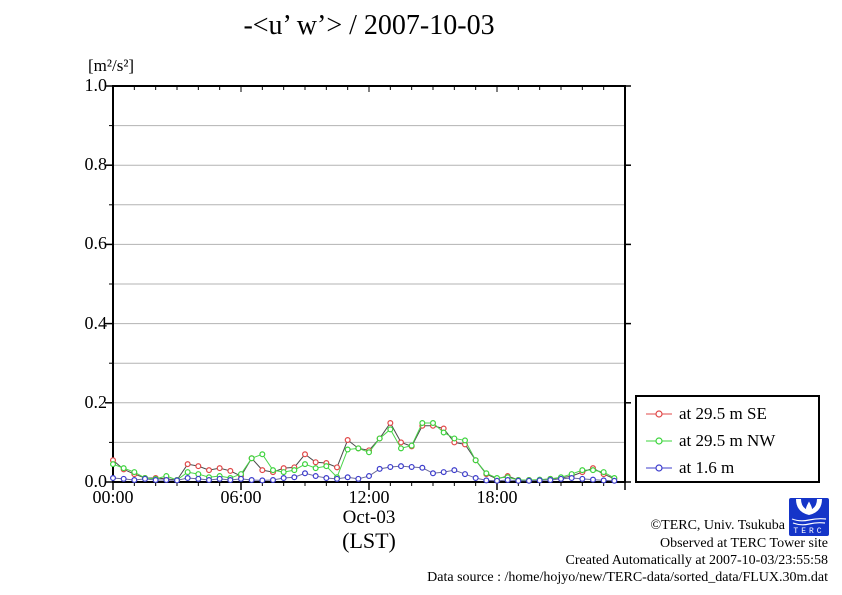  What do you see at coordinates (497, 497) in the screenshot?
I see `x-tick-label: 18:00` at bounding box center [497, 497].